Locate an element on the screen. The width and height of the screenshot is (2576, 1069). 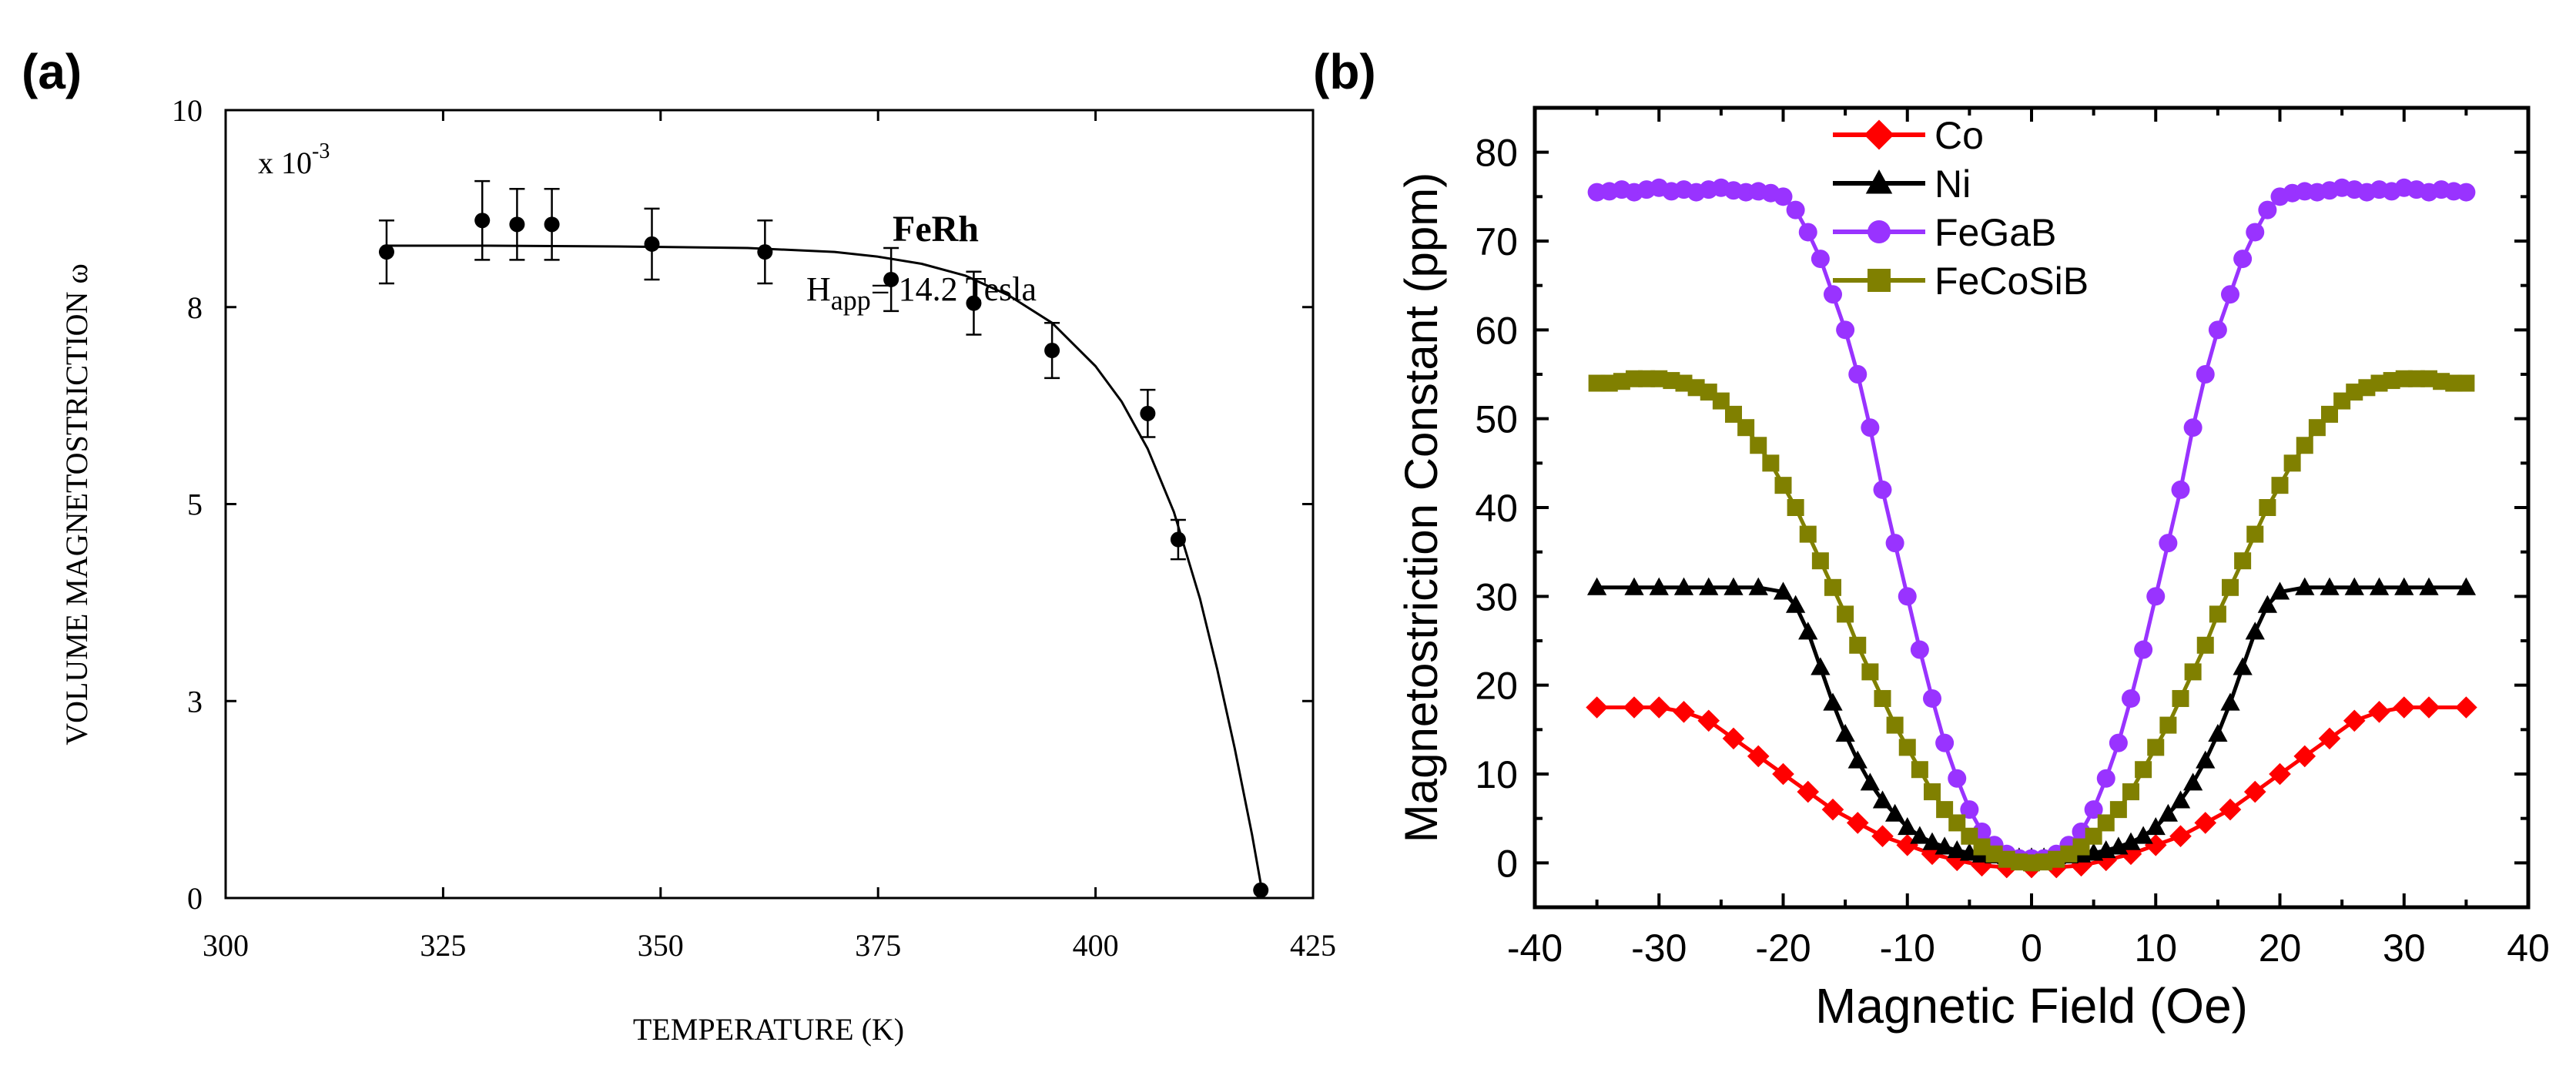
b-y-tick-label: 70 is located at coordinates (1496, 242).